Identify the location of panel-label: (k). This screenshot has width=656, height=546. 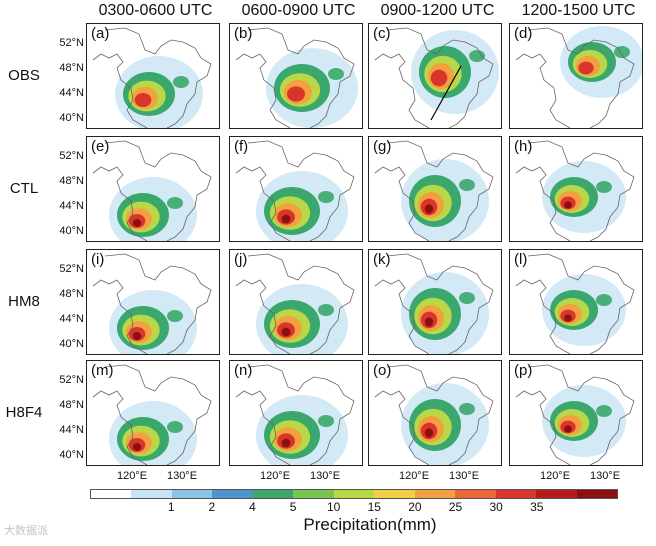
(382, 259).